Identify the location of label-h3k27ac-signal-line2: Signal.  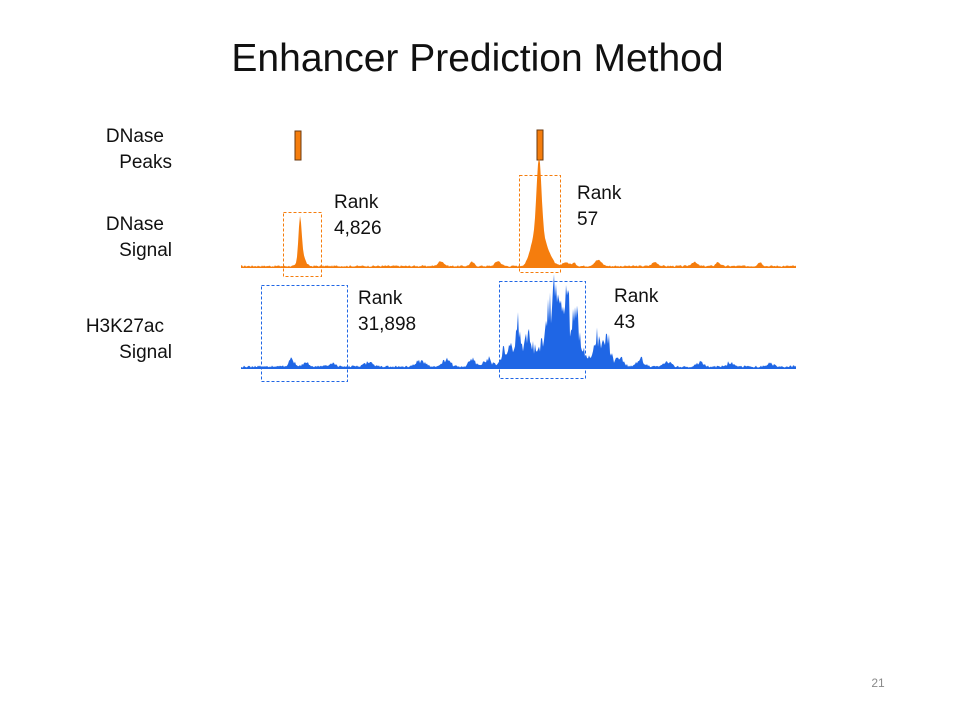
(145, 352).